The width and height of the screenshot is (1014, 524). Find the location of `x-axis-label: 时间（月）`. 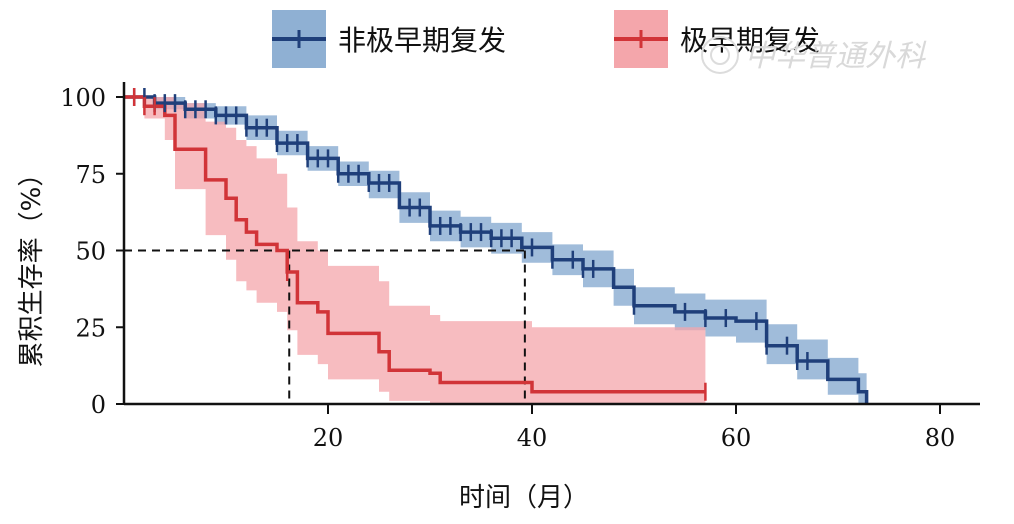

x-axis-label: 时间（月） is located at coordinates (524, 498).